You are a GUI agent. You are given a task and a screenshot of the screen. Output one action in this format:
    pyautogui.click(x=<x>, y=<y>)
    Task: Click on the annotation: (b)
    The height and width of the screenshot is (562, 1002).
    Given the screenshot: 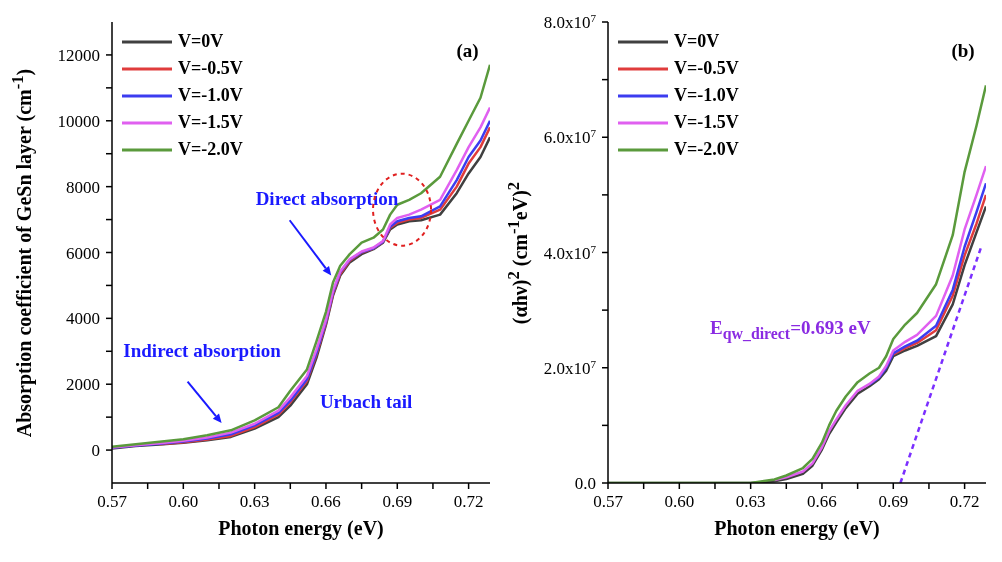 What is the action you would take?
    pyautogui.click(x=963, y=51)
    